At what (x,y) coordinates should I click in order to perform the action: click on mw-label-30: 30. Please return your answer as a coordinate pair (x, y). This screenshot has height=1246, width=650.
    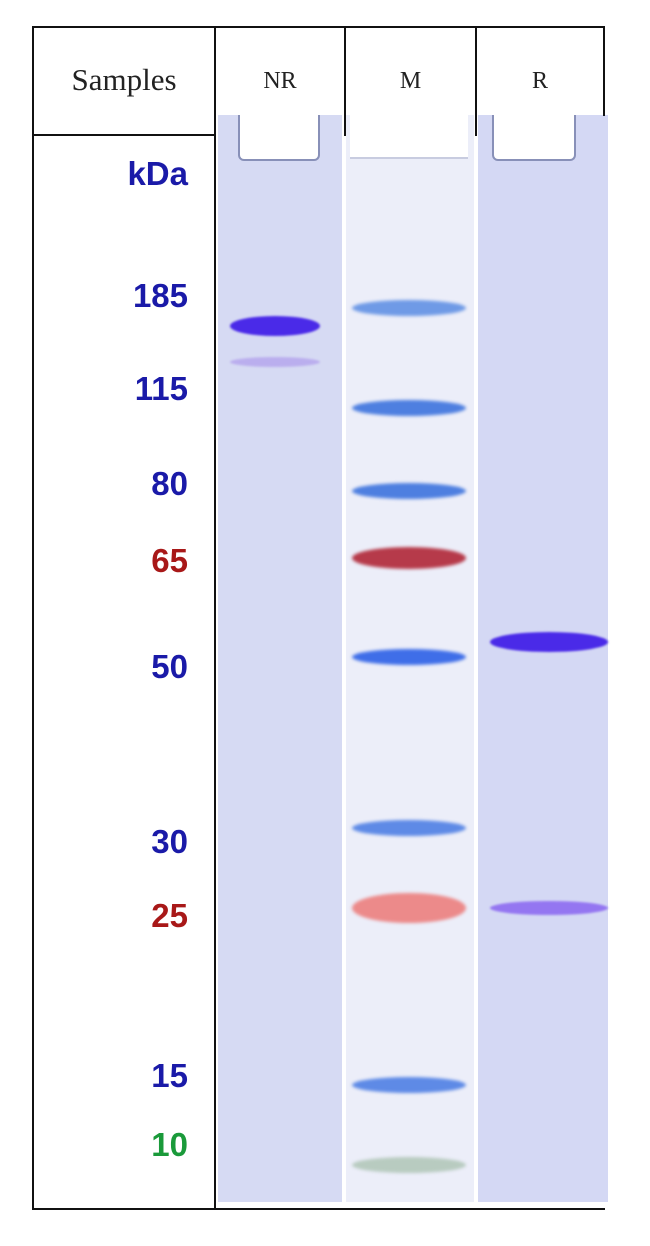
    Looking at the image, I should click on (169, 841).